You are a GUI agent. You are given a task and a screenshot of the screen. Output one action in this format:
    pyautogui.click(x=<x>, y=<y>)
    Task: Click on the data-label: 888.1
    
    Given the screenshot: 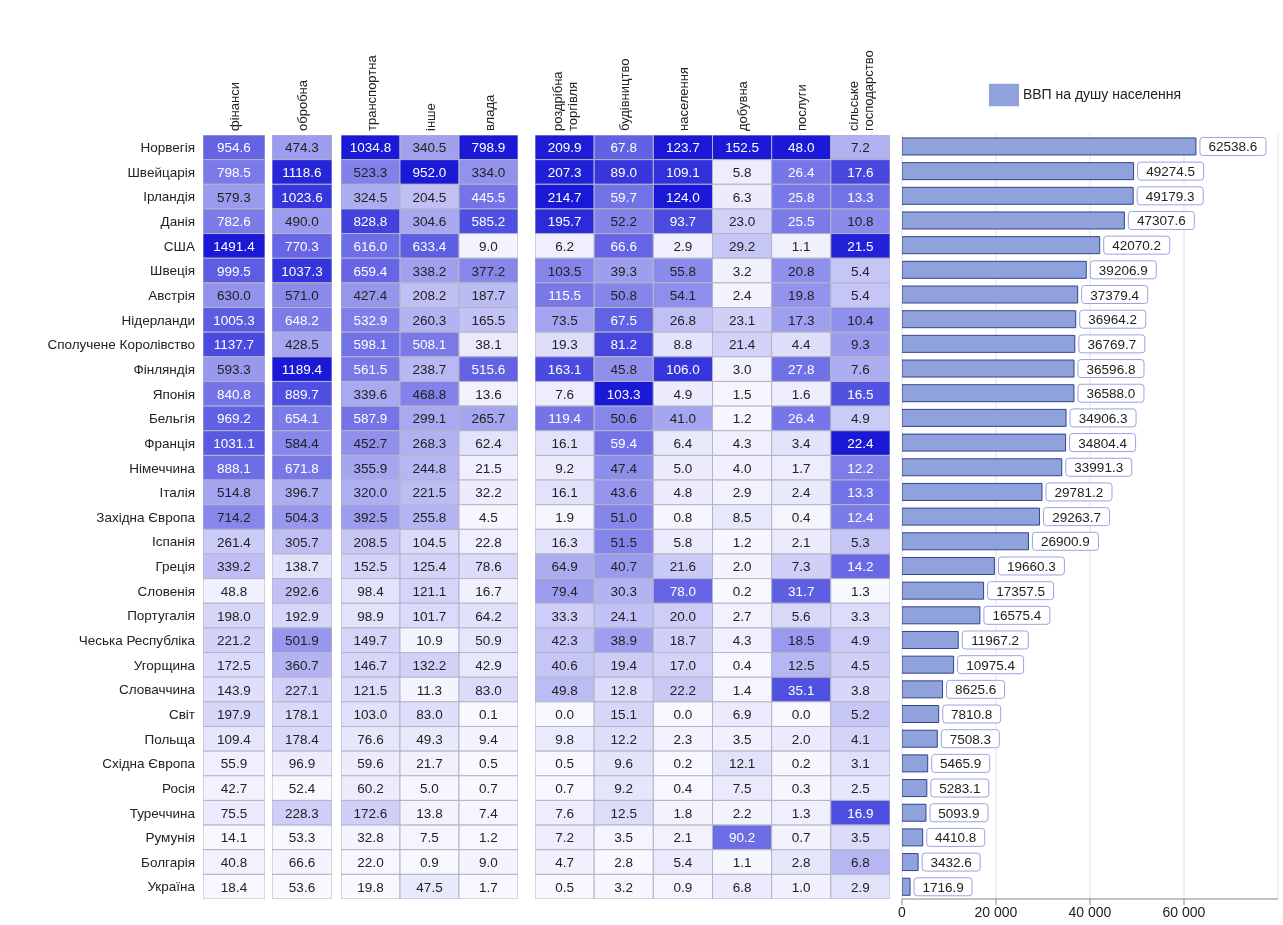 What is the action you would take?
    pyautogui.click(x=234, y=468)
    